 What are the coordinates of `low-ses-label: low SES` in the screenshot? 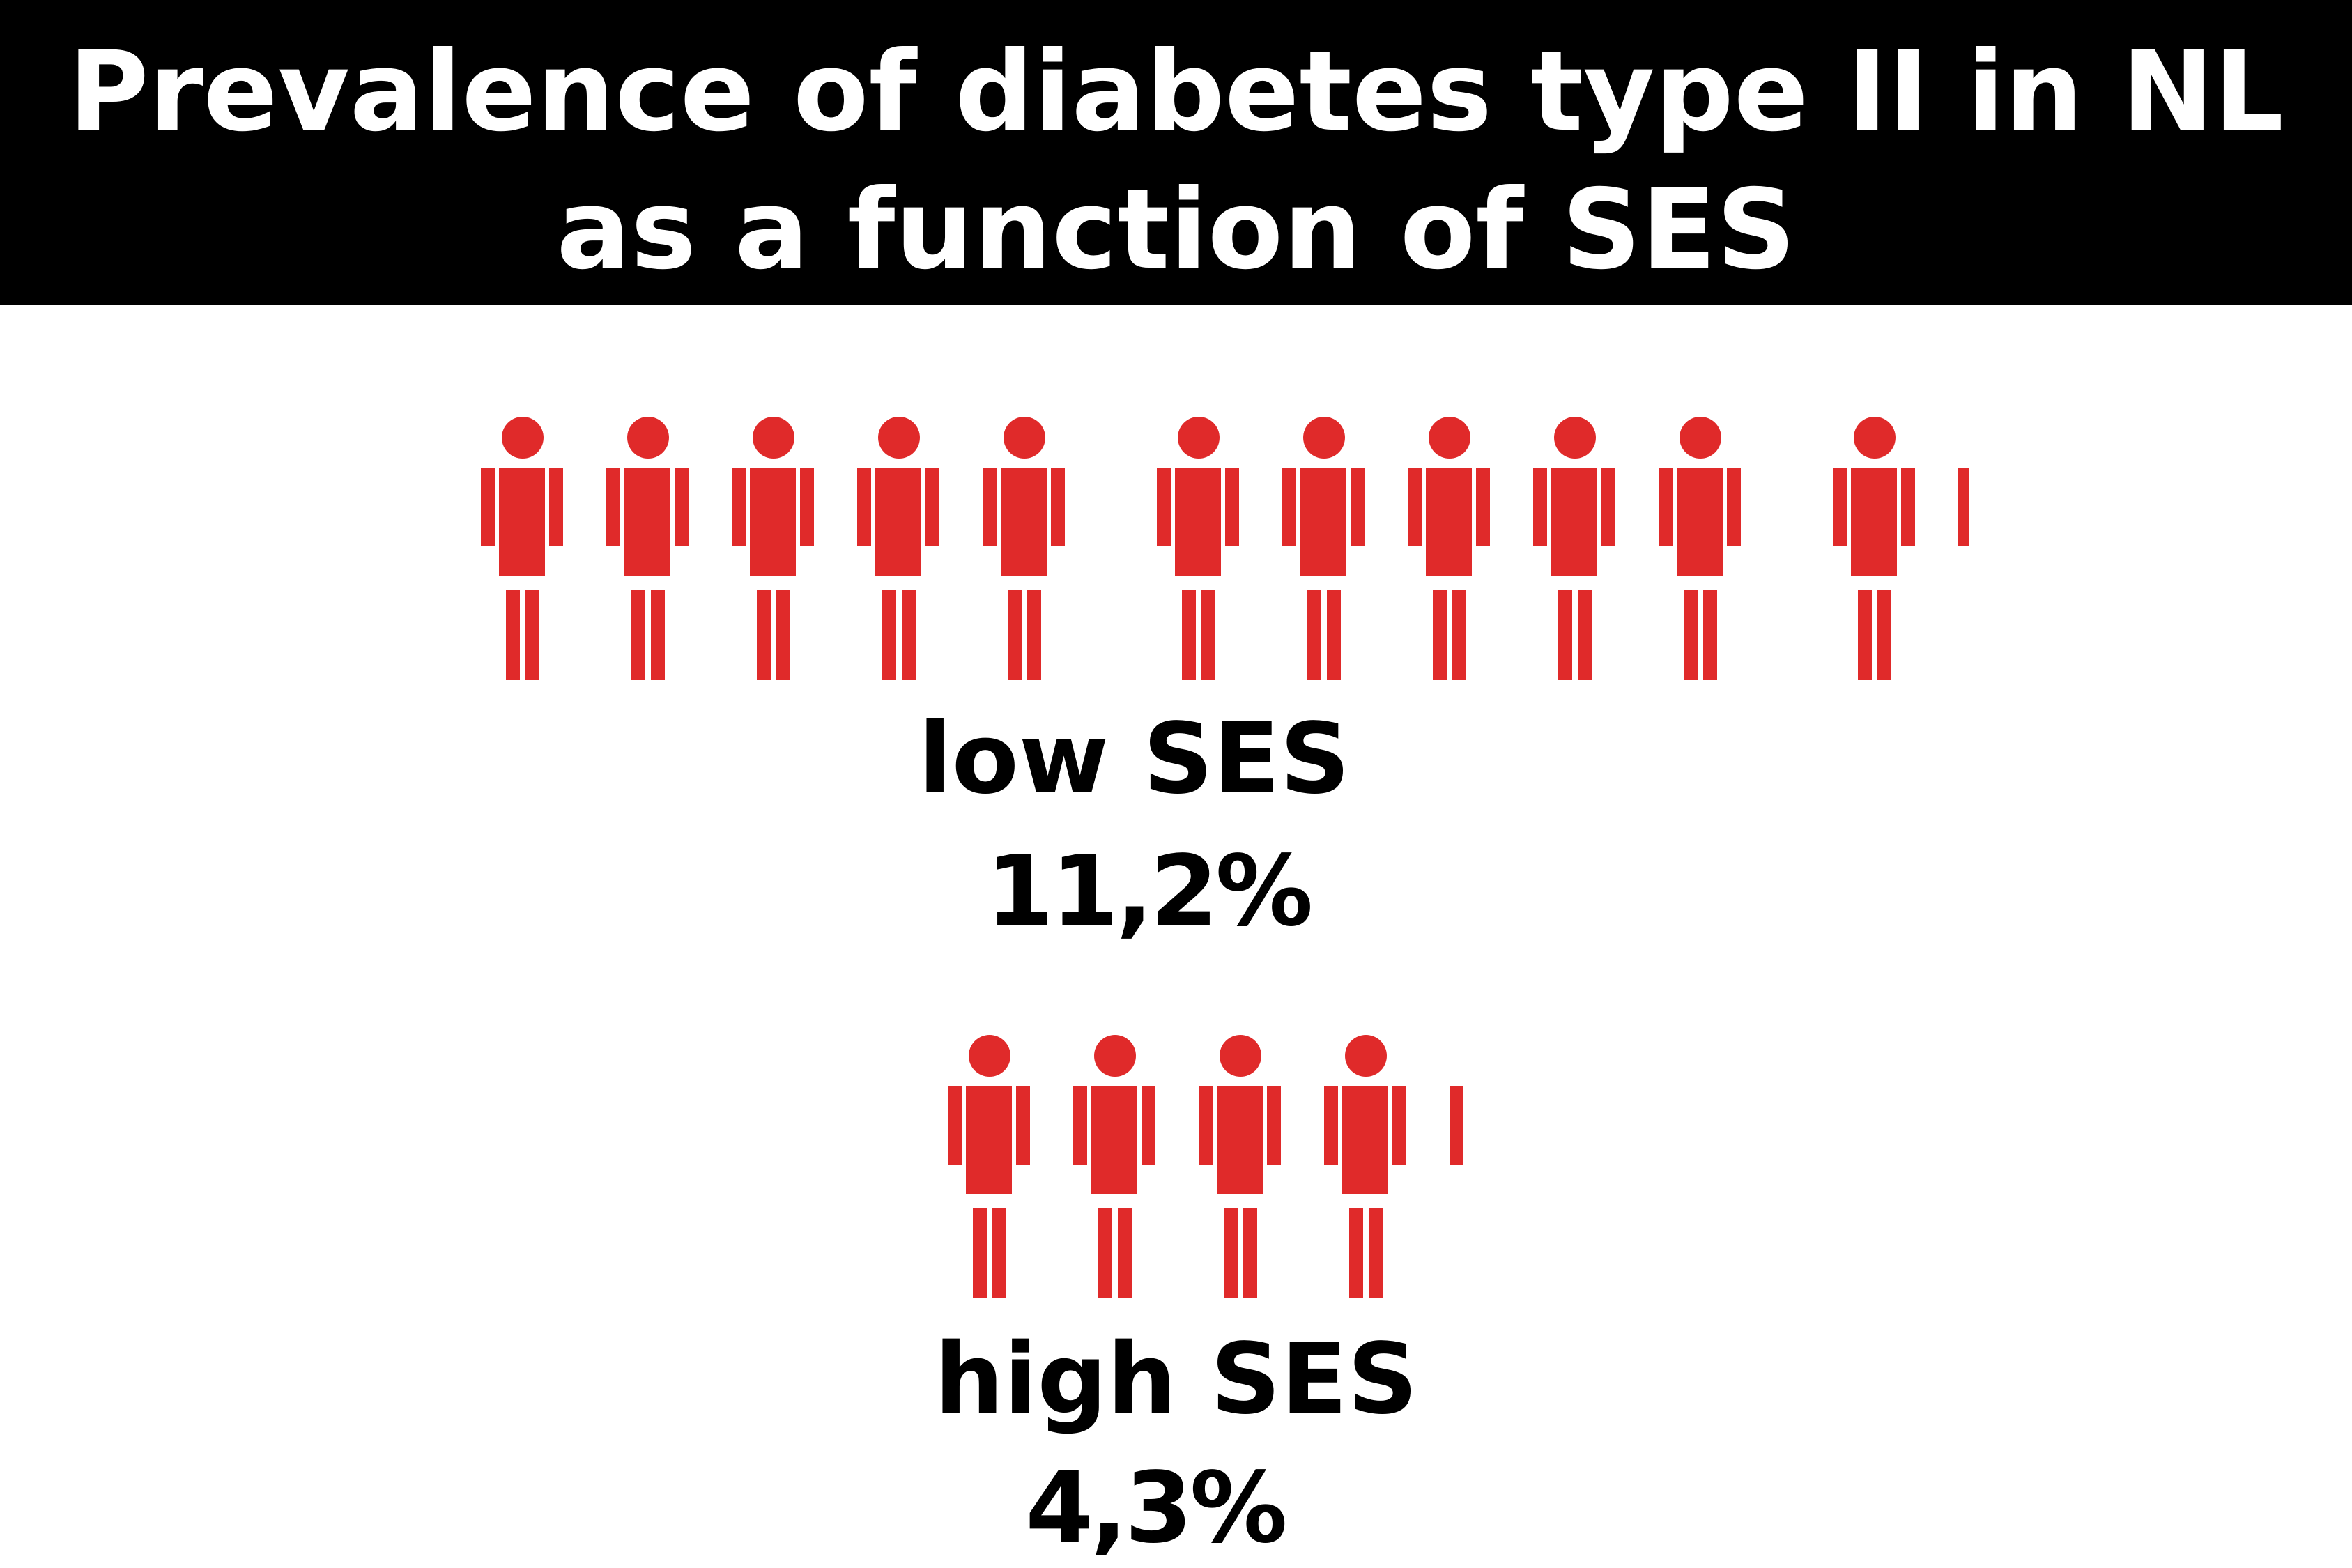 It's located at (1134, 759).